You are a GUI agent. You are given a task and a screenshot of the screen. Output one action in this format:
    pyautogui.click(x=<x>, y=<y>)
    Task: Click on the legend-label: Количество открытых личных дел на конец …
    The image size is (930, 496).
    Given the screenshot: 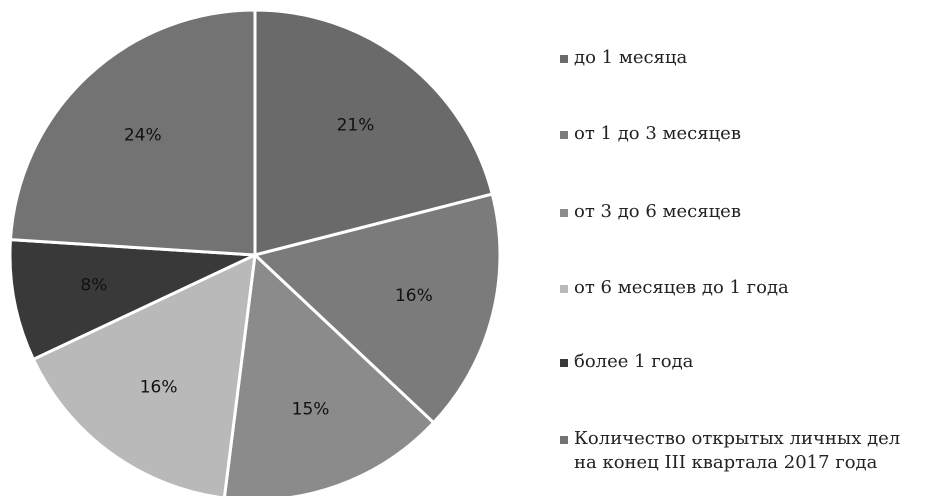 What is the action you would take?
    pyautogui.click(x=737, y=450)
    